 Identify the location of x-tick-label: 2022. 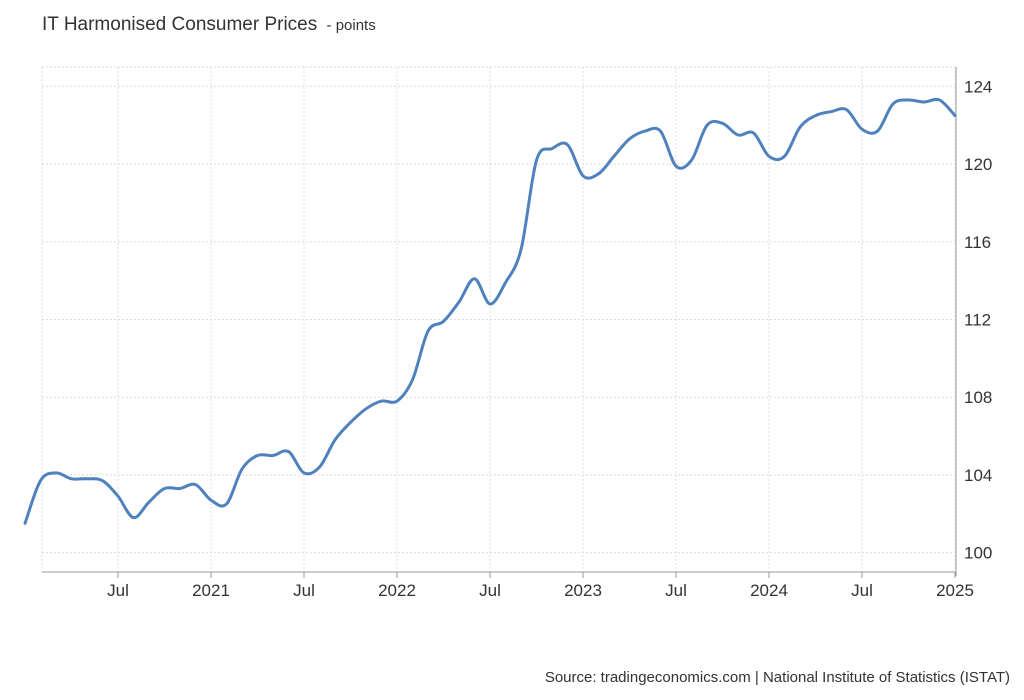
(397, 590).